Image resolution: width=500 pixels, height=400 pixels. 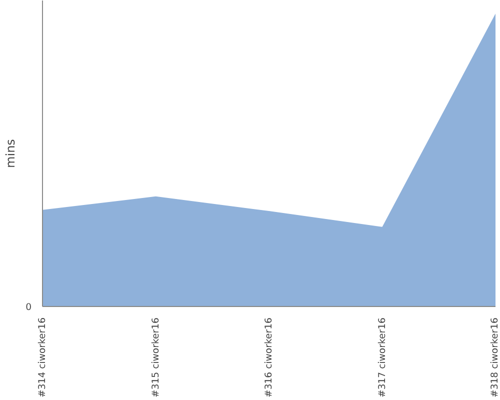 I want to click on x-tick-label: #316 ciworker16, so click(x=269, y=357).